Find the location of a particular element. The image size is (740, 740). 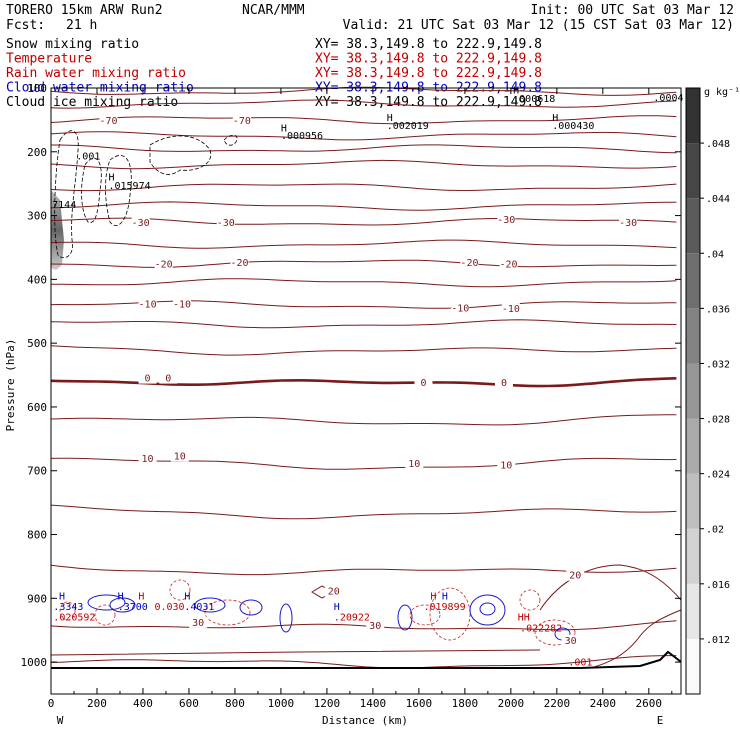

y-tick-label: 100 is located at coordinates (37, 88).